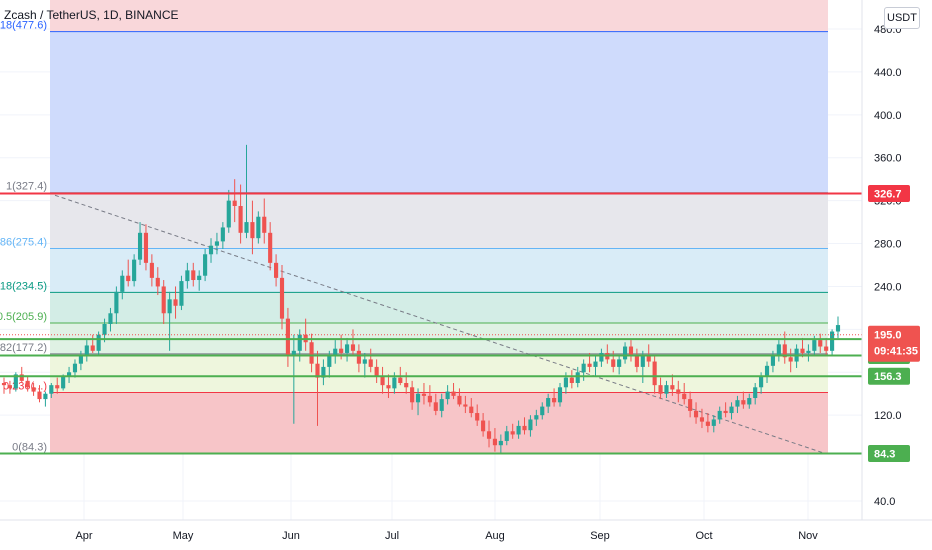 This screenshot has width=932, height=550. I want to click on price-tag-text: 84.3, so click(884, 454).